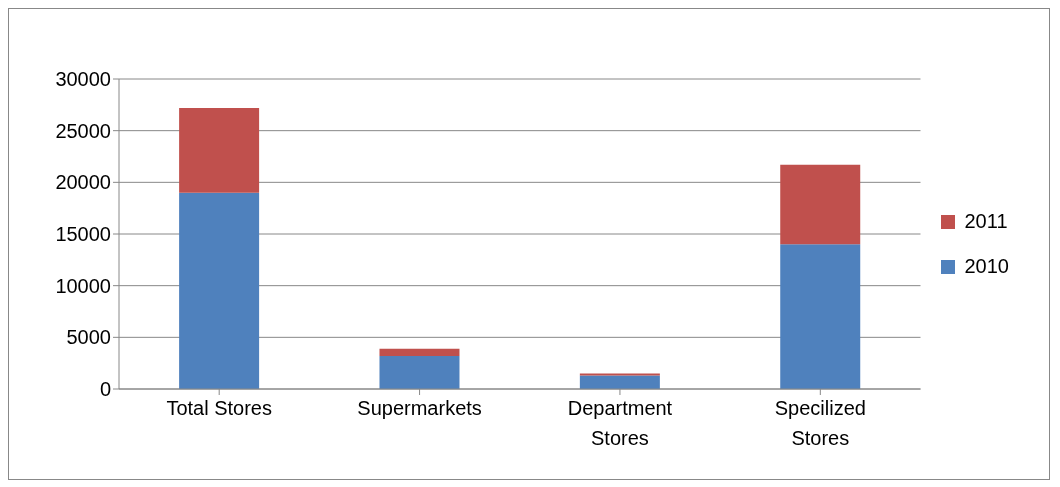 Image resolution: width=1060 pixels, height=487 pixels. What do you see at coordinates (986, 266) in the screenshot?
I see `legend-label: 2010` at bounding box center [986, 266].